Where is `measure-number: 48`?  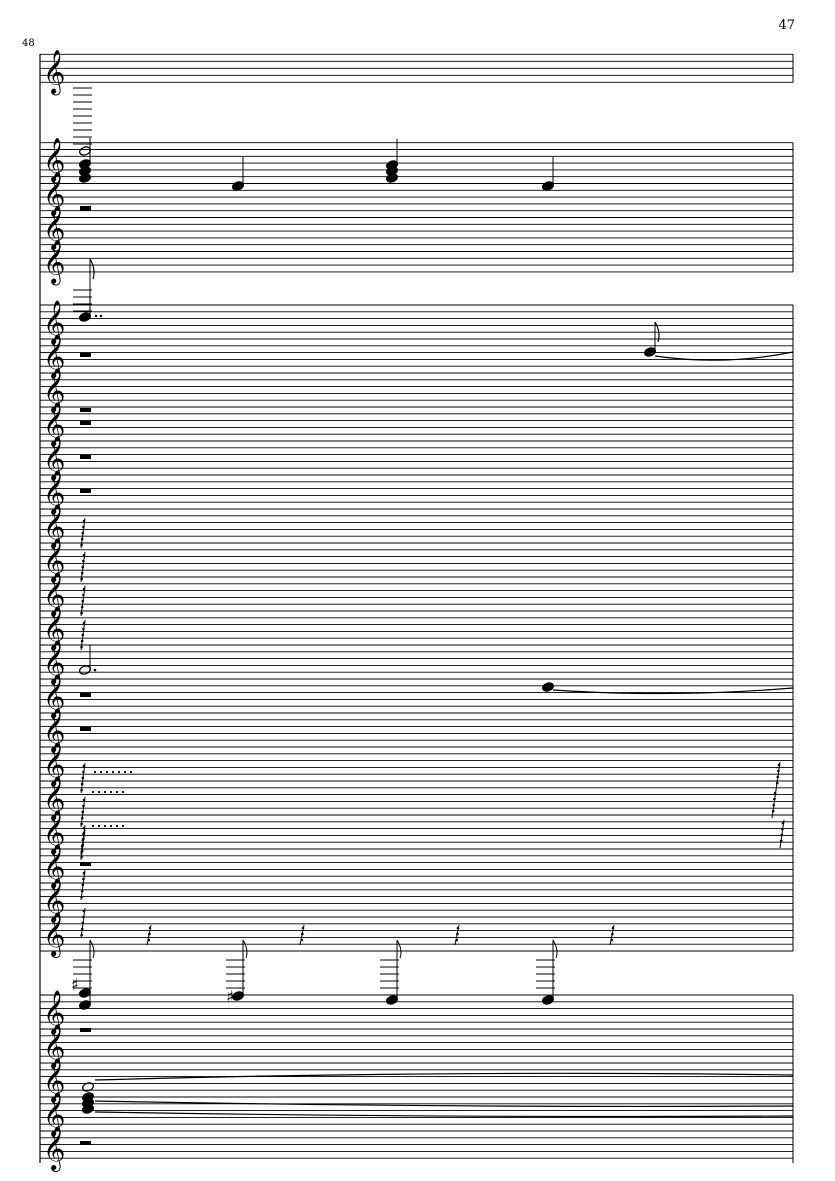
measure-number: 48 is located at coordinates (28, 43).